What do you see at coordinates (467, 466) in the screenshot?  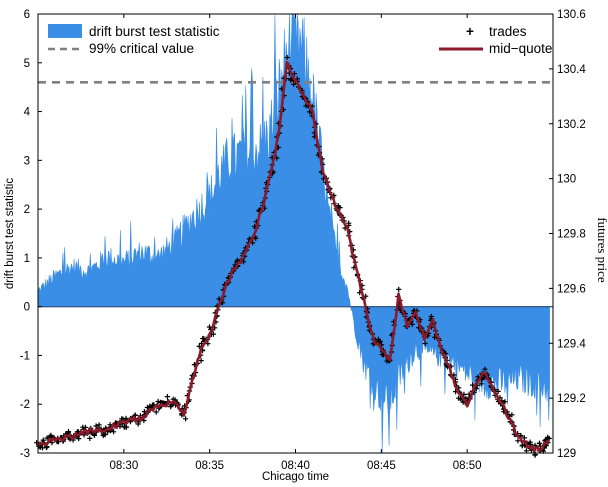 I see `x-tick-label: 08:50` at bounding box center [467, 466].